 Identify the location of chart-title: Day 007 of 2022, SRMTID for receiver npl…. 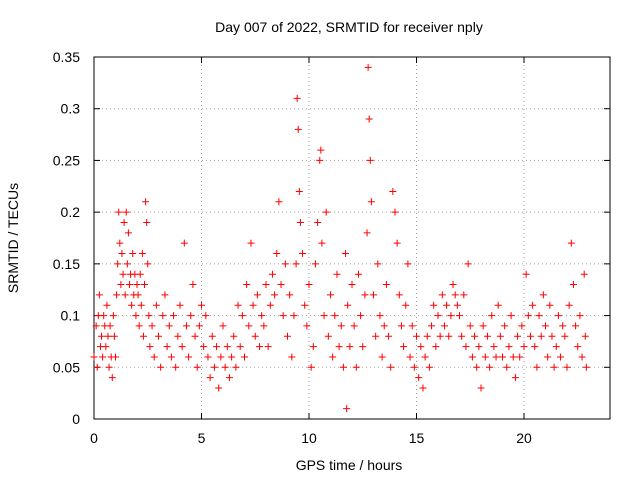
(349, 27).